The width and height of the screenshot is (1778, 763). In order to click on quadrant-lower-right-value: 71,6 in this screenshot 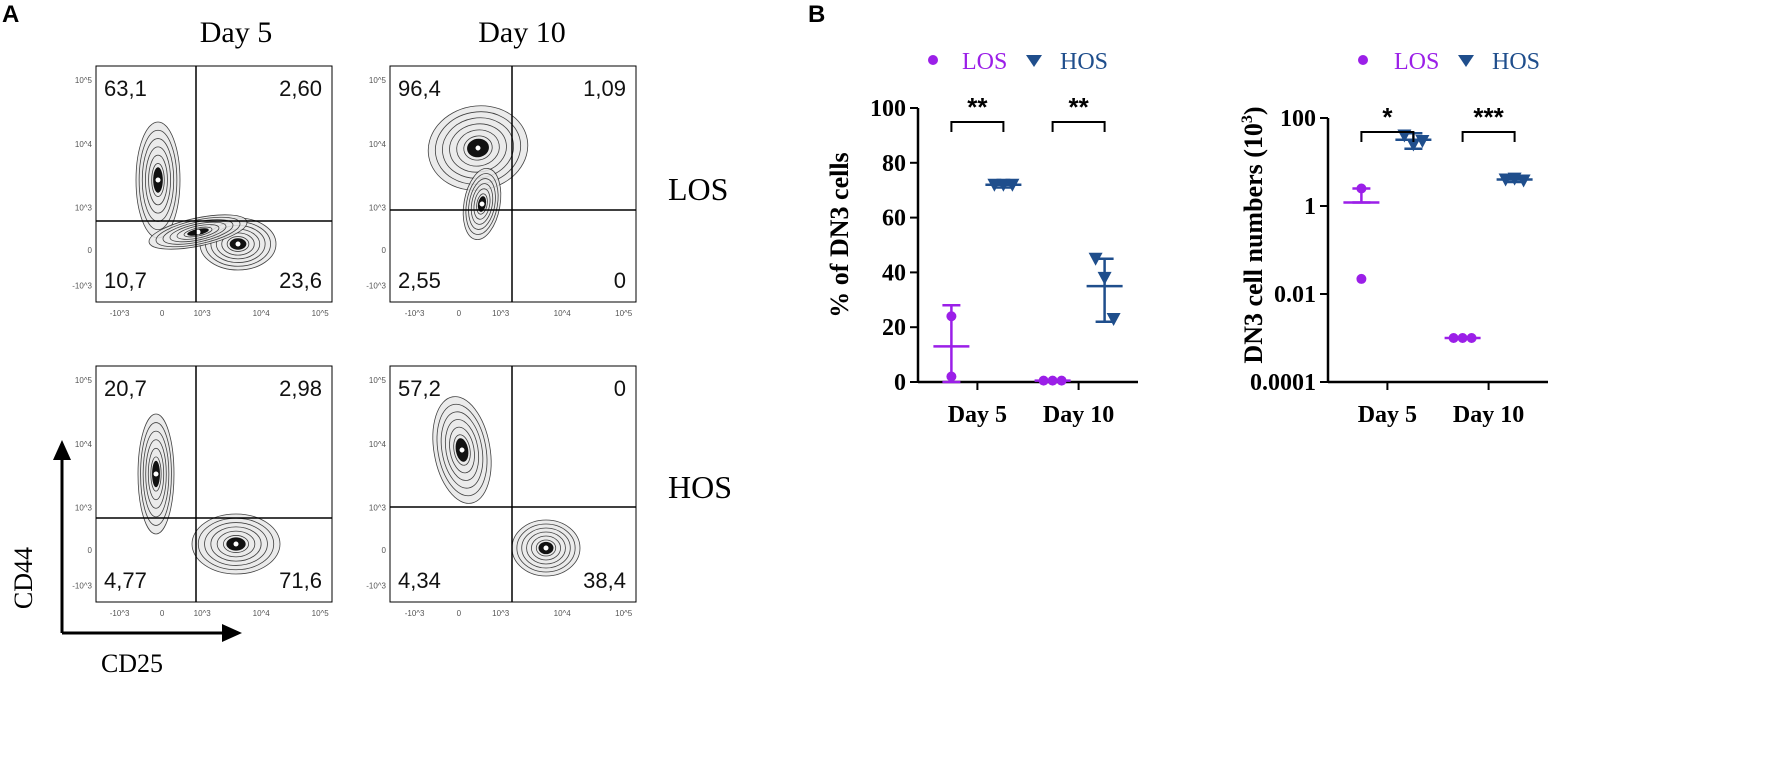, I will do `click(300, 580)`.